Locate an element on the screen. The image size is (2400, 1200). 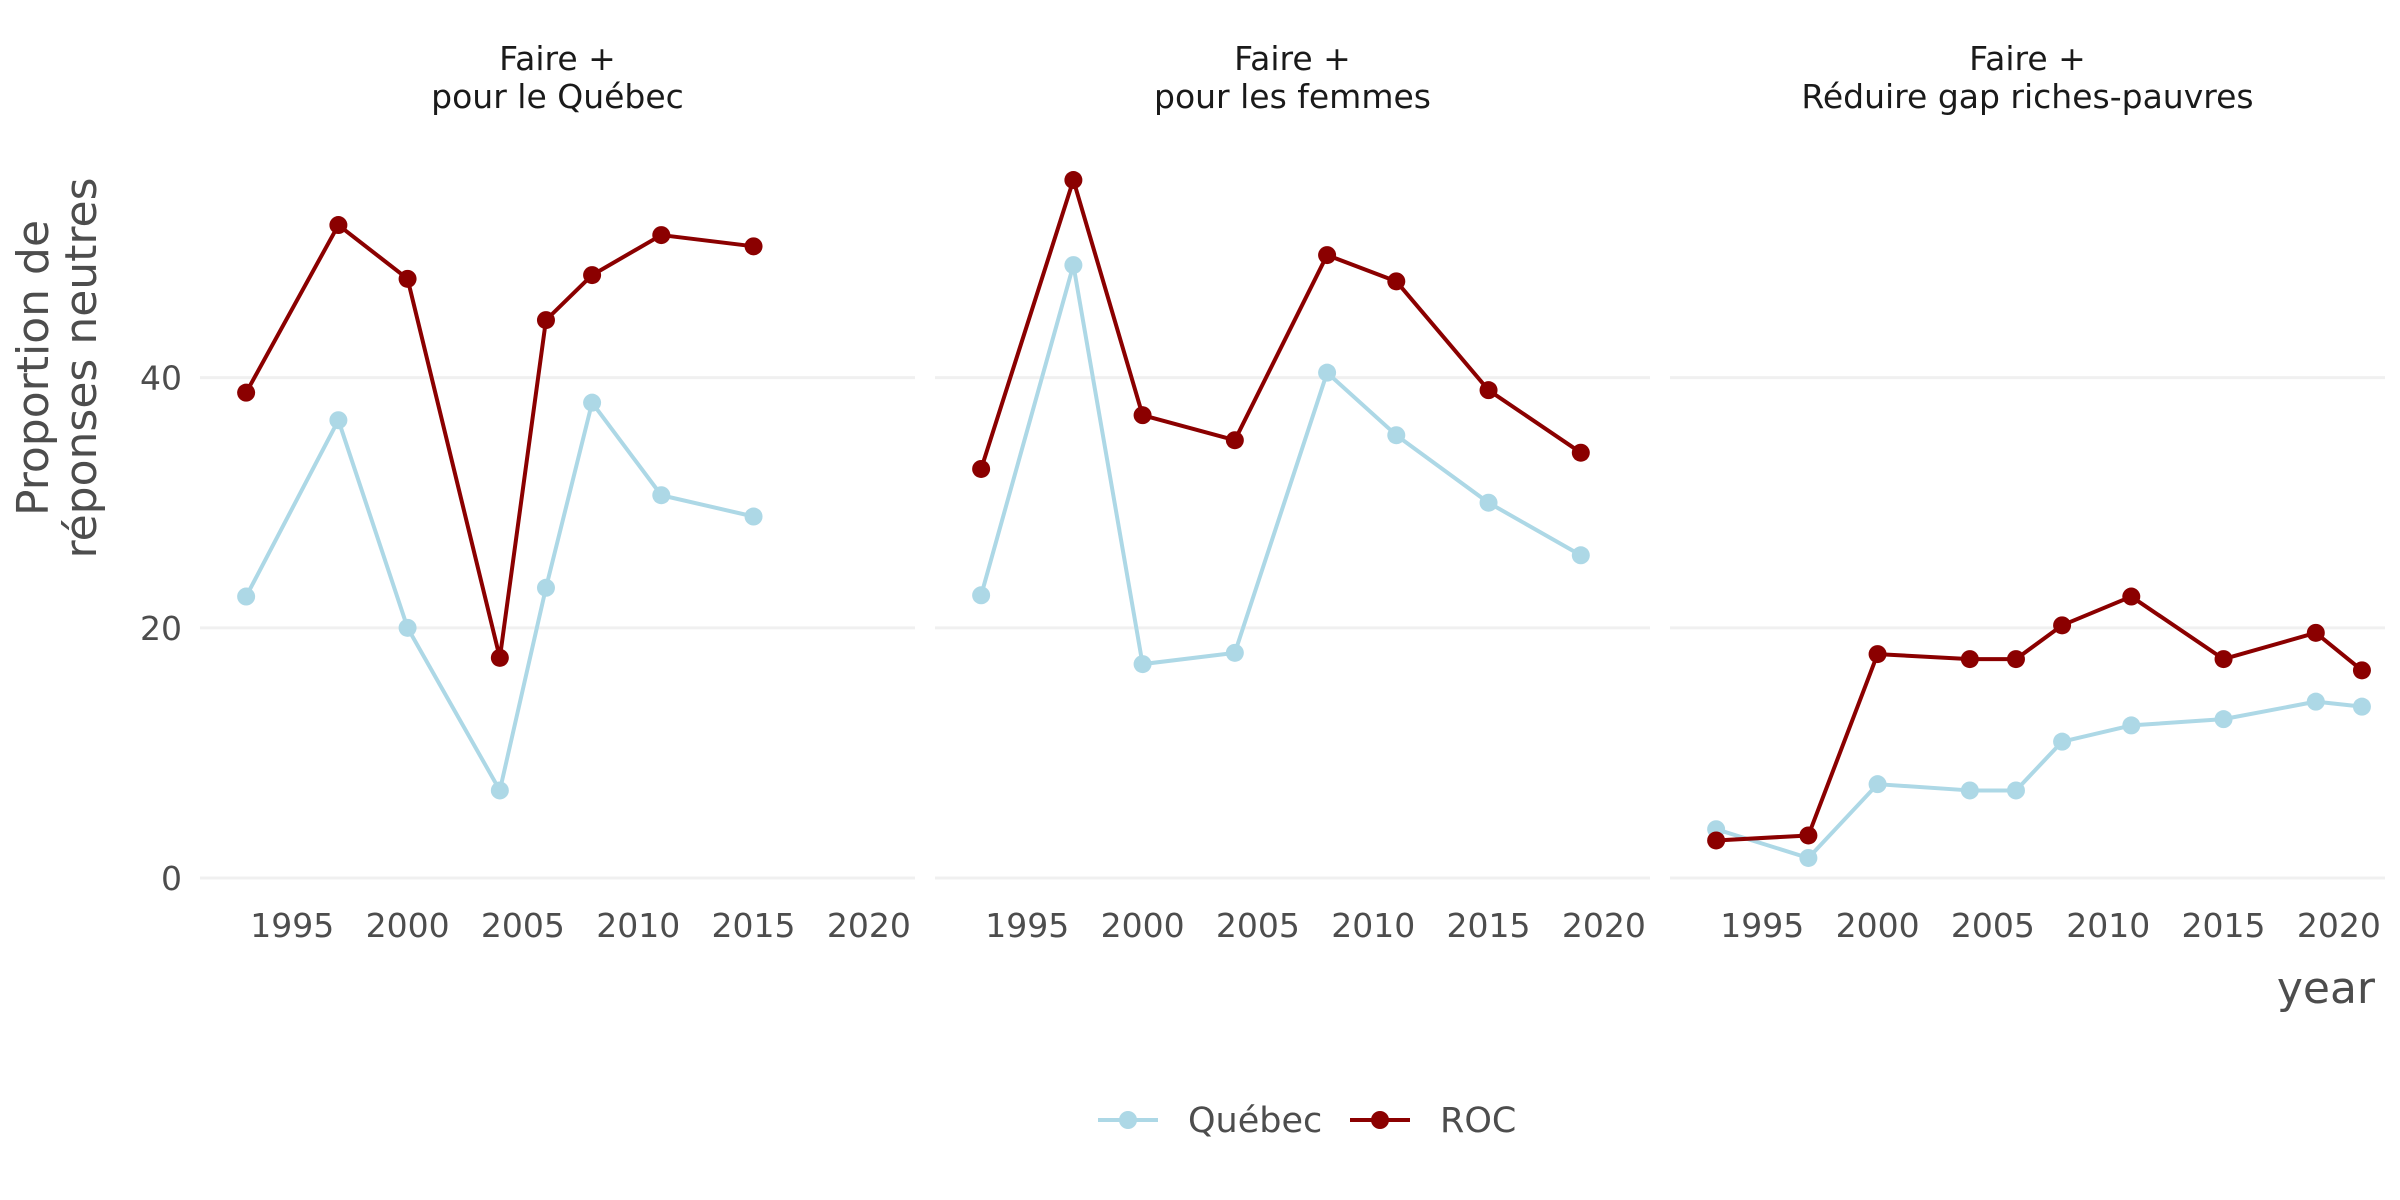
legend-label: Québec is located at coordinates (1255, 1121).